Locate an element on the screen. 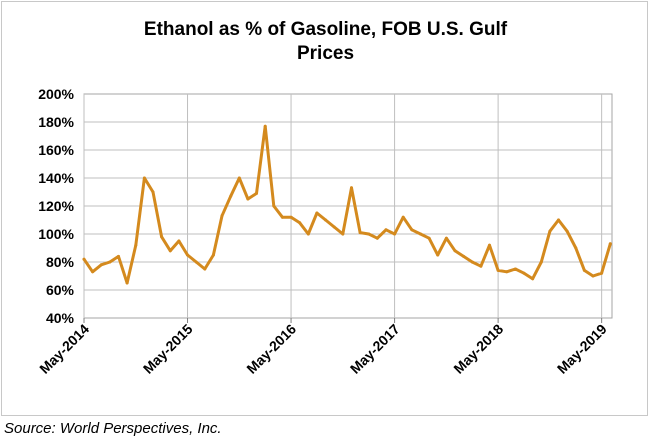 This screenshot has height=443, width=651. x-tick-label: May-2018 is located at coordinates (478, 349).